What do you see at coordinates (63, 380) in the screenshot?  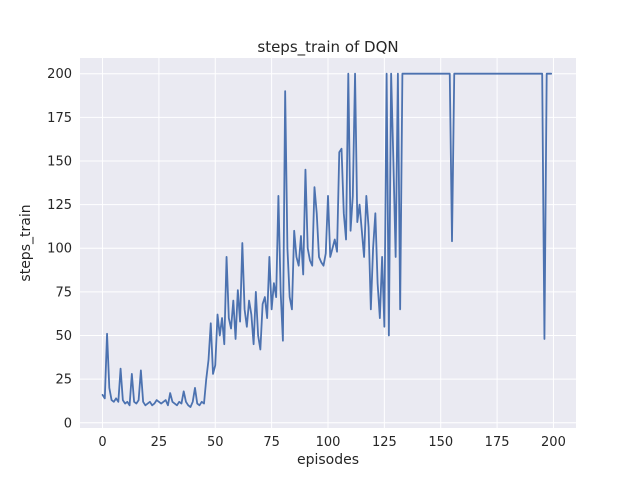 I see `y-tick-label: 25` at bounding box center [63, 380].